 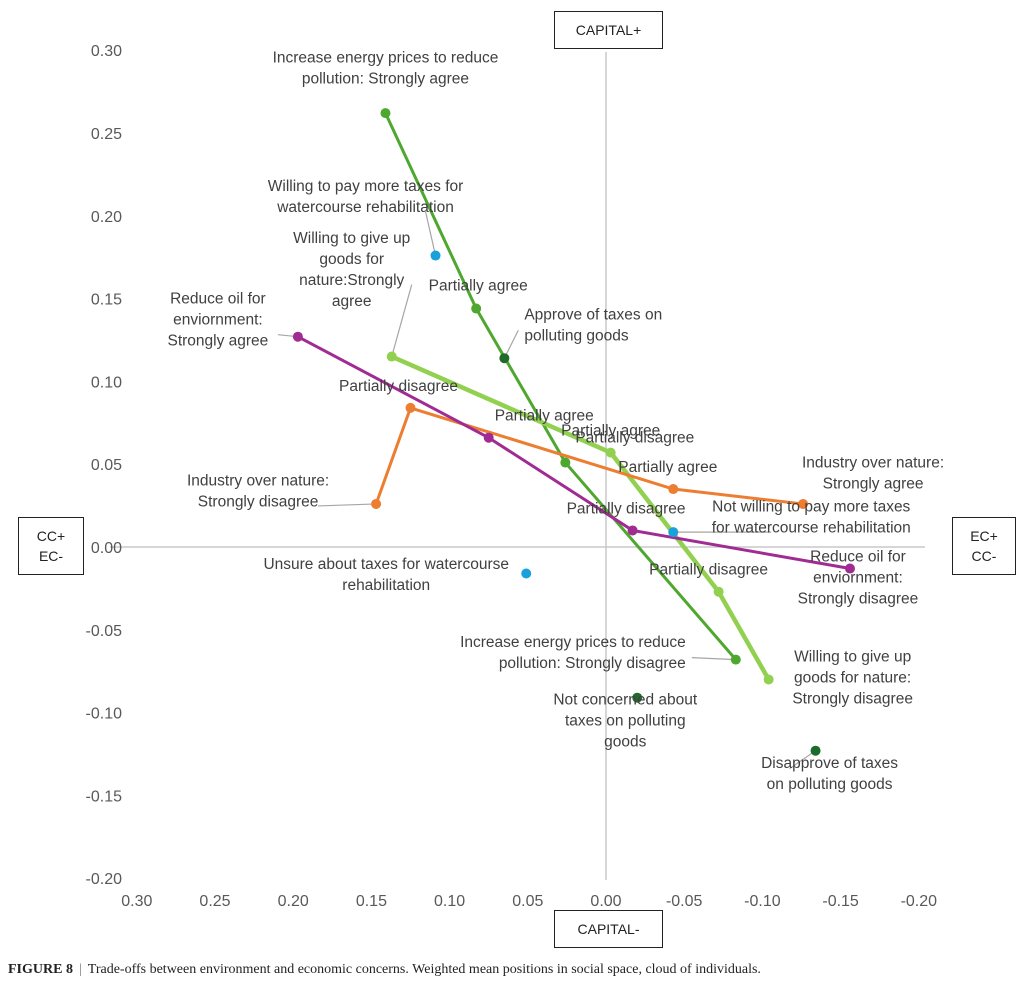 What do you see at coordinates (104, 631) in the screenshot?
I see `y-tick-label: -0.05` at bounding box center [104, 631].